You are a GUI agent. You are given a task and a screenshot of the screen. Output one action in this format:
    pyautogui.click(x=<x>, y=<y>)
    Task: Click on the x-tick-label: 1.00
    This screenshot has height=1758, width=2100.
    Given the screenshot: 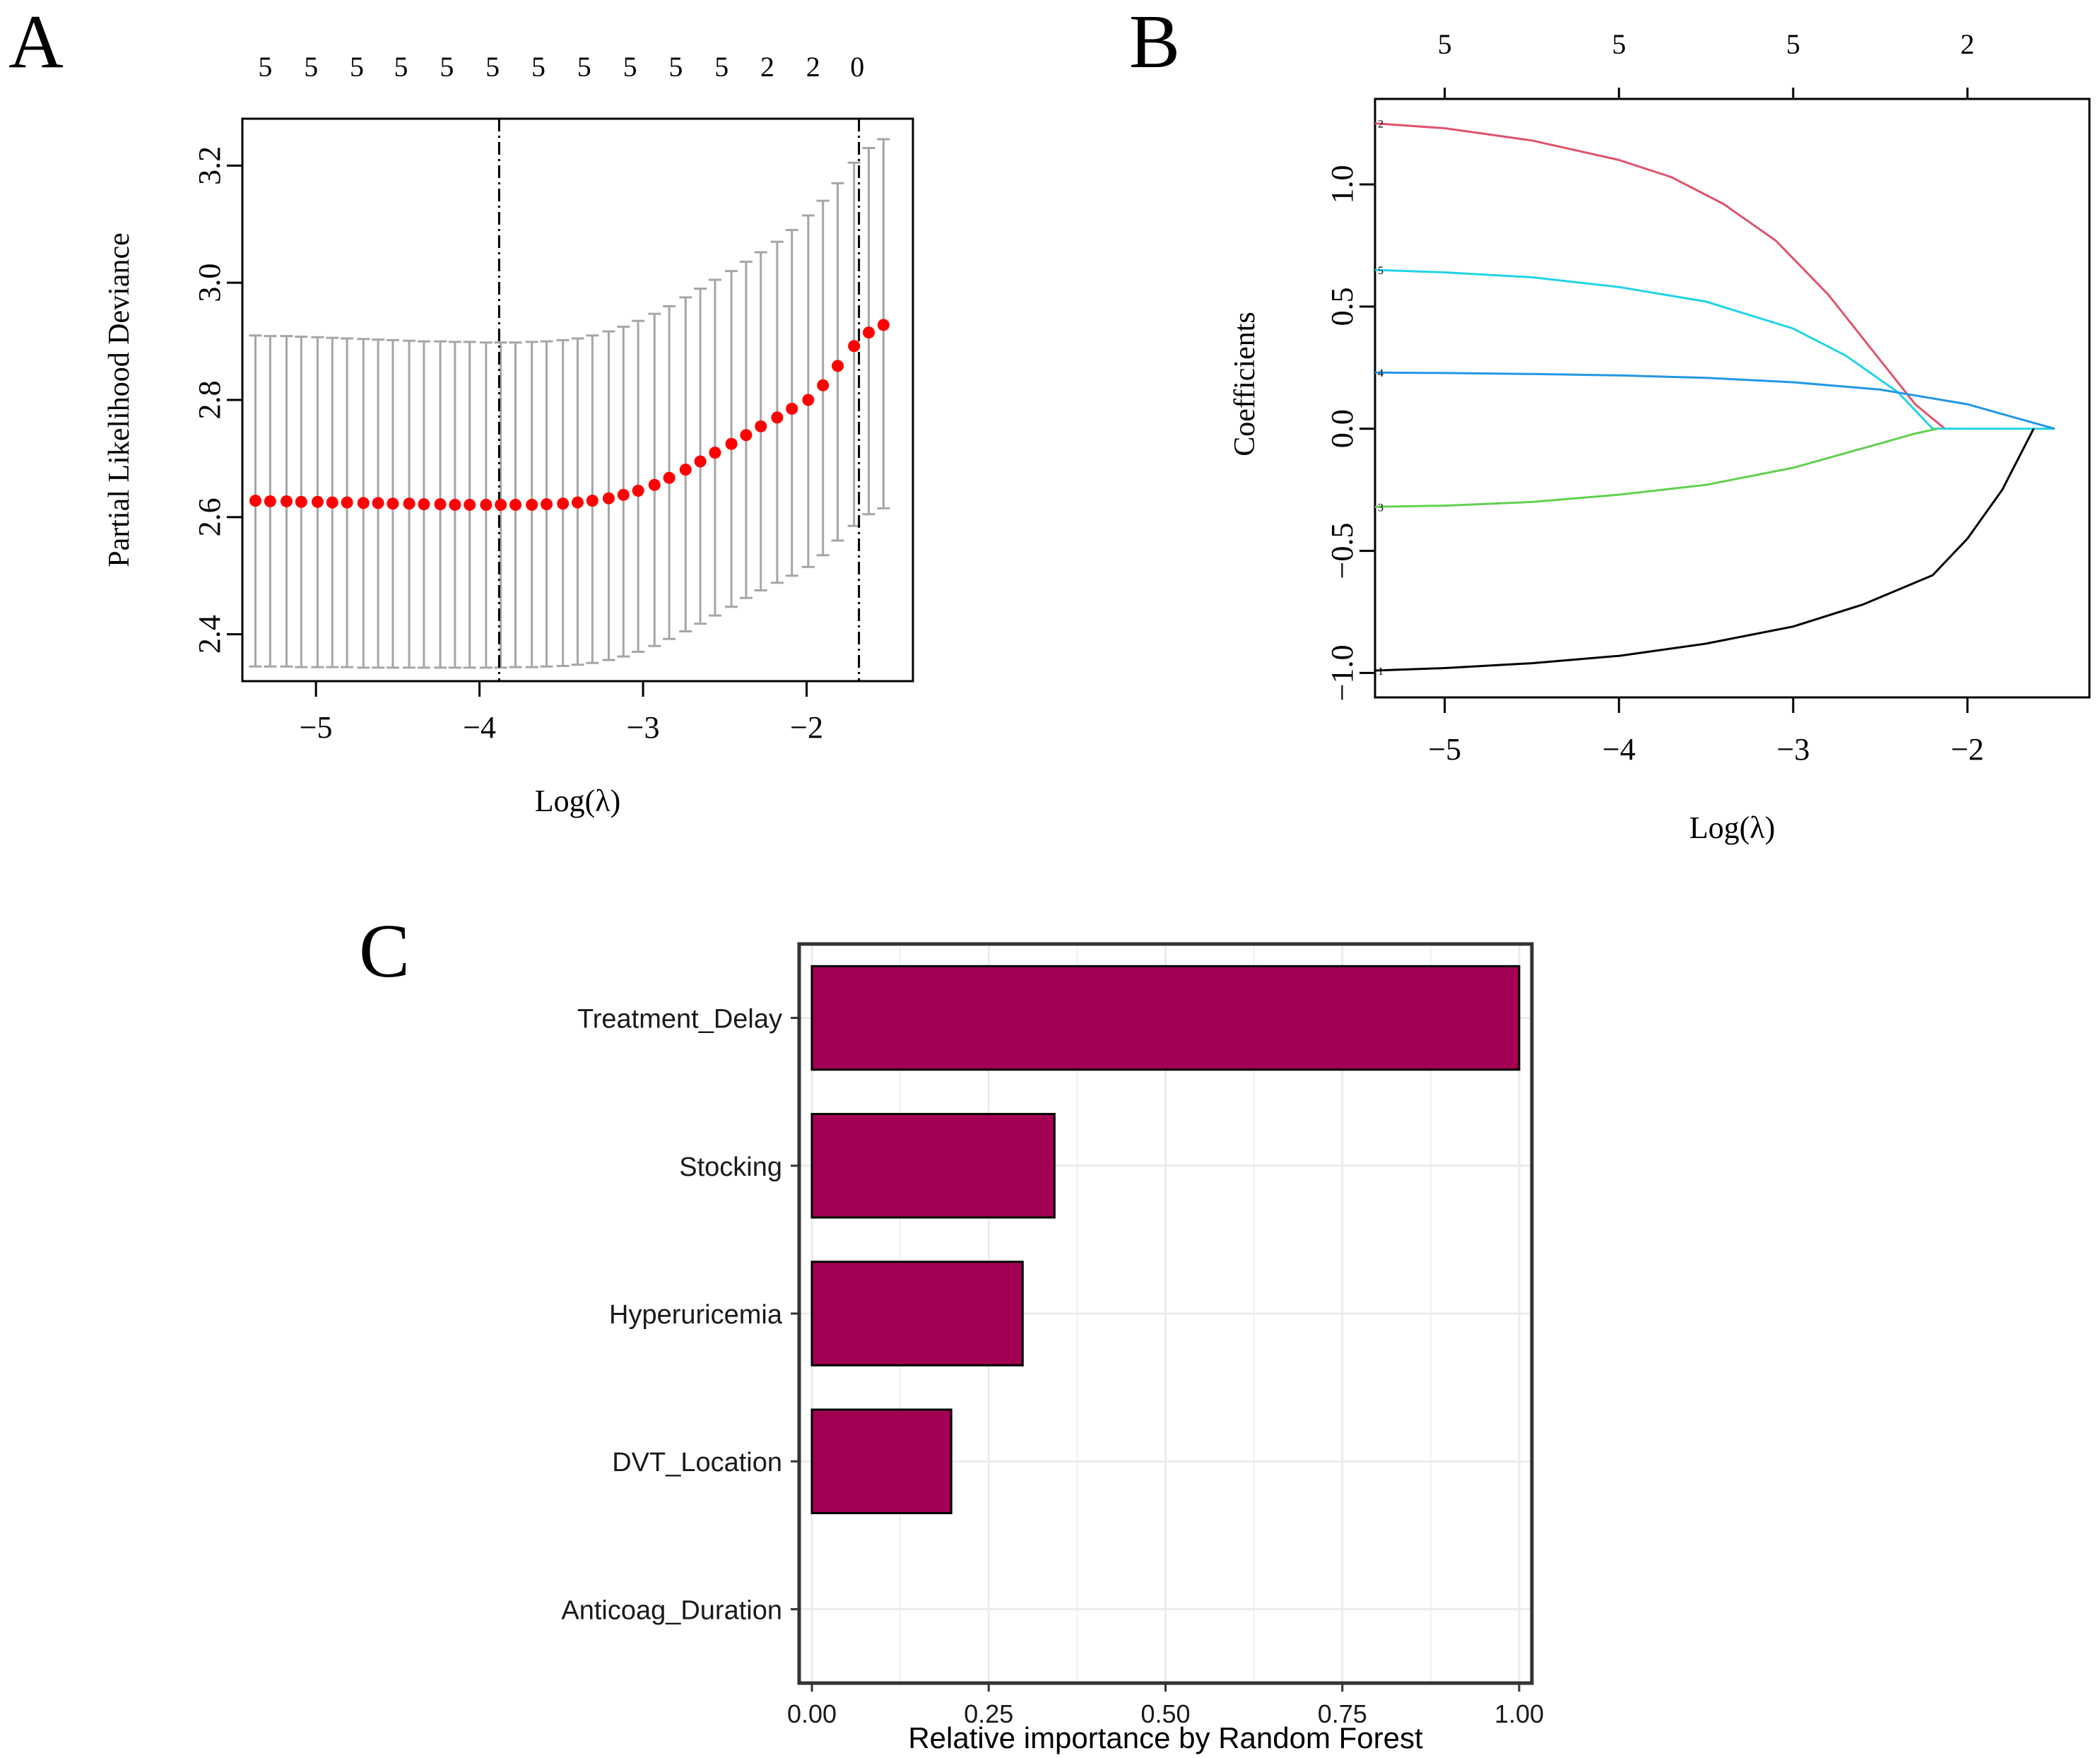 What is the action you would take?
    pyautogui.click(x=1519, y=1713)
    